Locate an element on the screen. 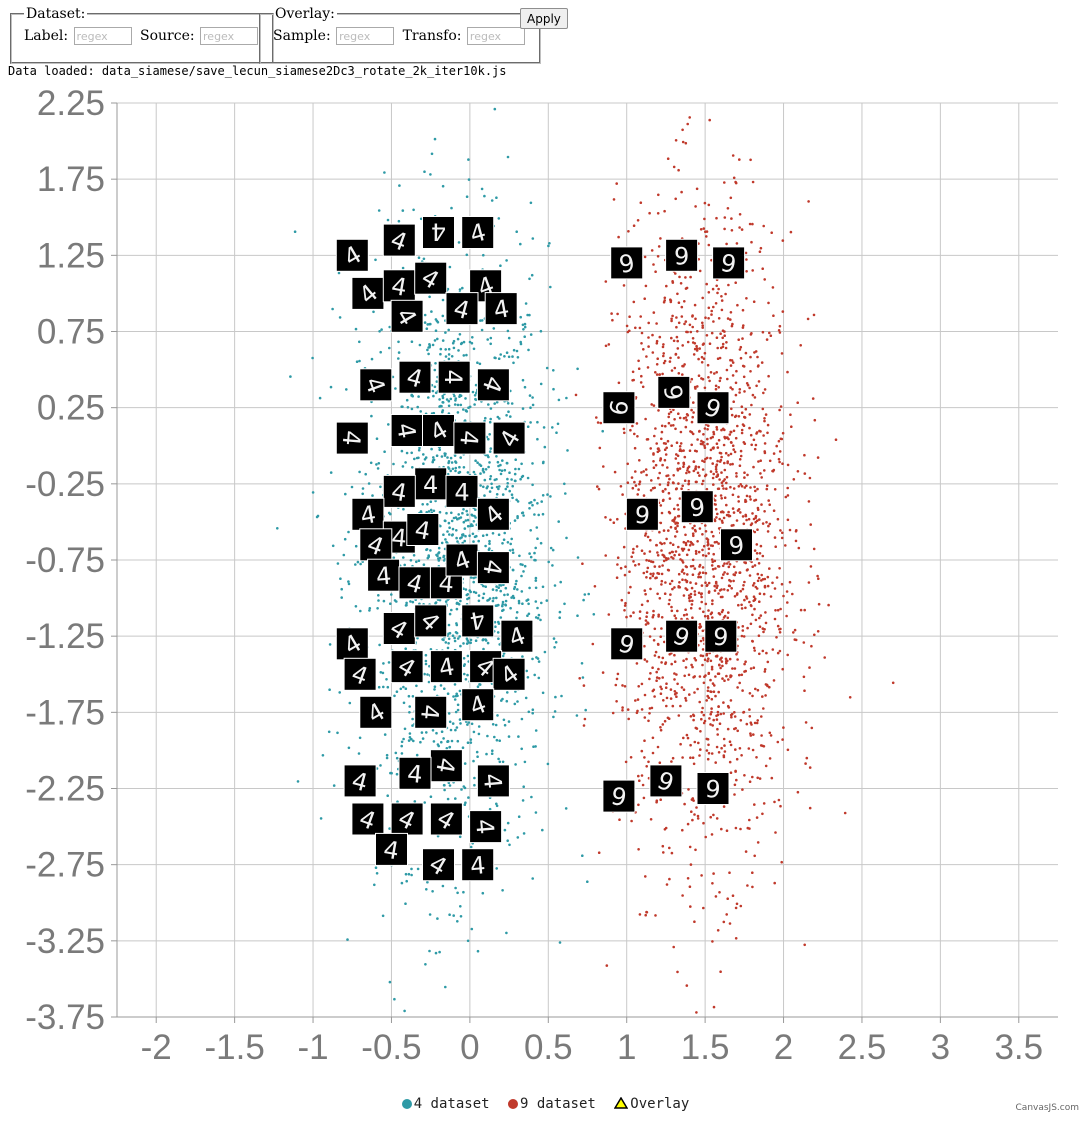 The image size is (1091, 1125). legend-item-overlay: Overlay is located at coordinates (651, 1104).